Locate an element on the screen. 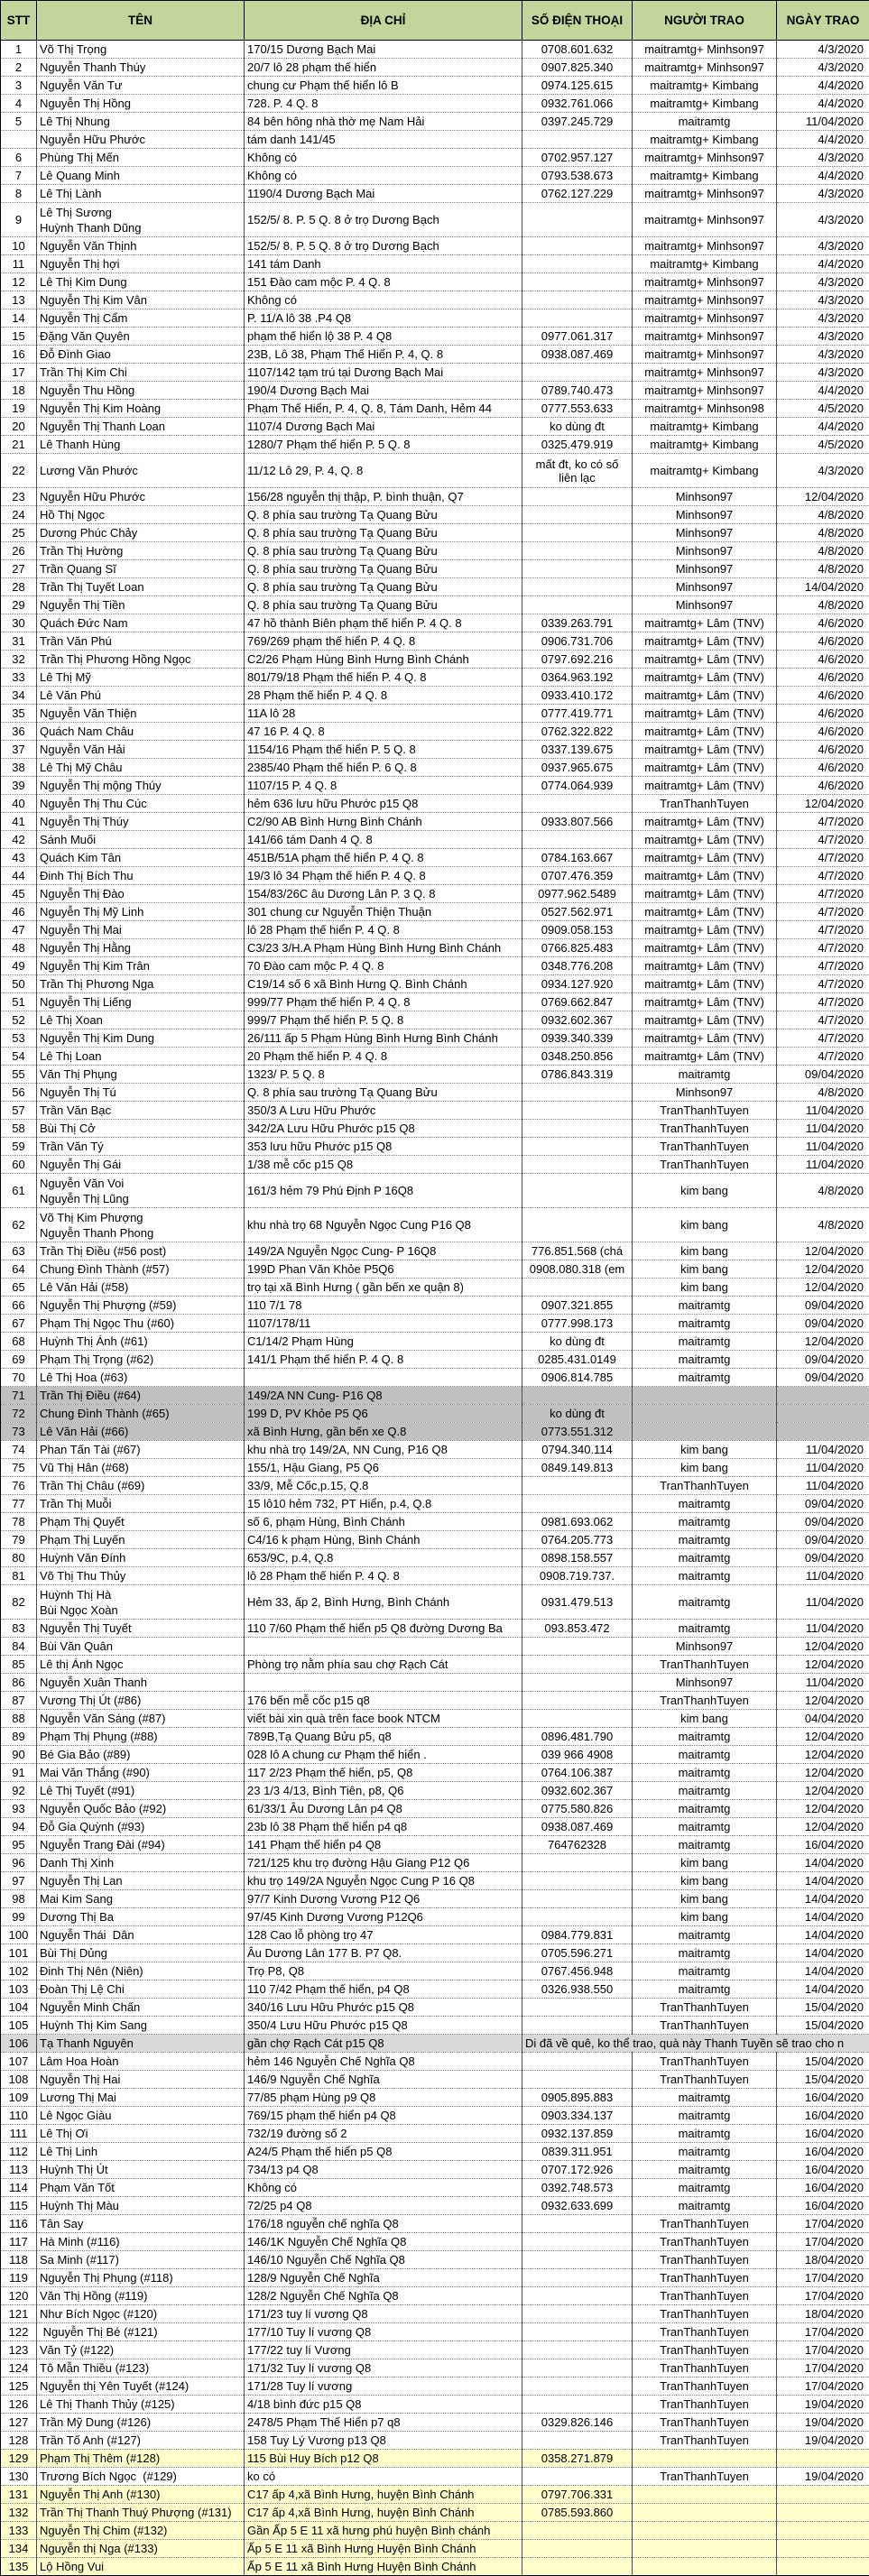 This screenshot has width=869, height=2576. cell-name: Dương Thị Ba is located at coordinates (141, 1917).